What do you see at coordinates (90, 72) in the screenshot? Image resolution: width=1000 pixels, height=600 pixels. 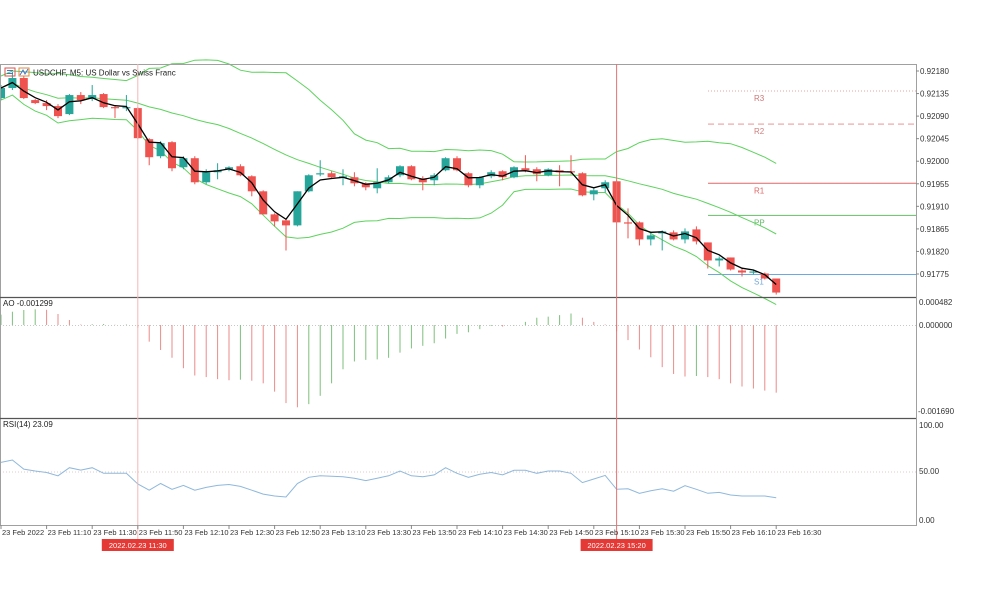 I see `chart-header: USDCHF, M5: US Dollar vs Swiss Franc` at bounding box center [90, 72].